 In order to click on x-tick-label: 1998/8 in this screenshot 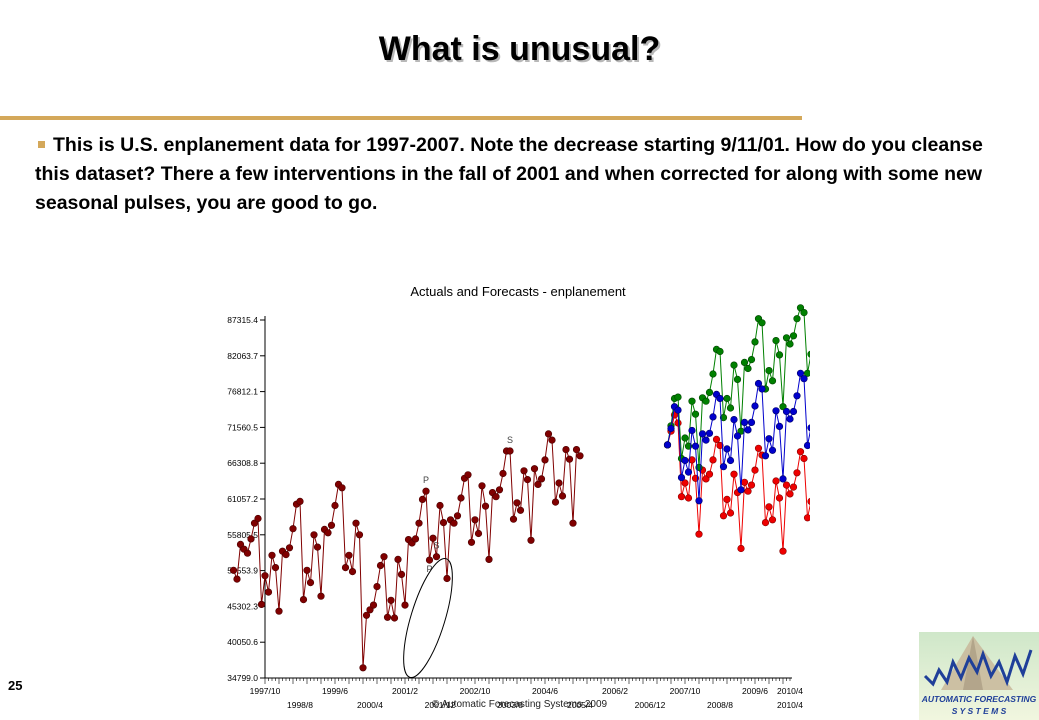, I will do `click(300, 705)`.